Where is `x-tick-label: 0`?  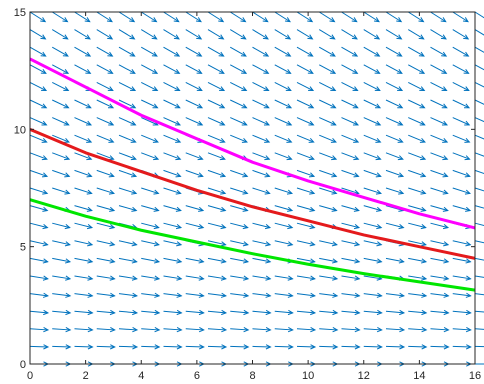 x-tick-label: 0 is located at coordinates (30, 376).